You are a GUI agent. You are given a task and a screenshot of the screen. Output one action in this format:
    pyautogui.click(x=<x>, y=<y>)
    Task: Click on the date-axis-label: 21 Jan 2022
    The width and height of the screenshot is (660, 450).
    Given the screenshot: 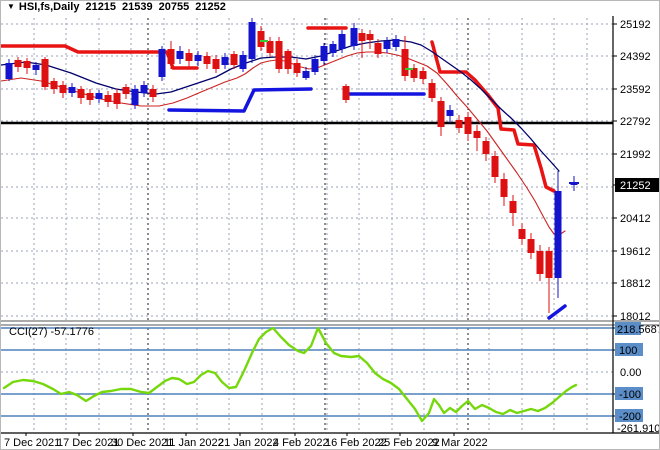 What is the action you would take?
    pyautogui.click(x=248, y=443)
    